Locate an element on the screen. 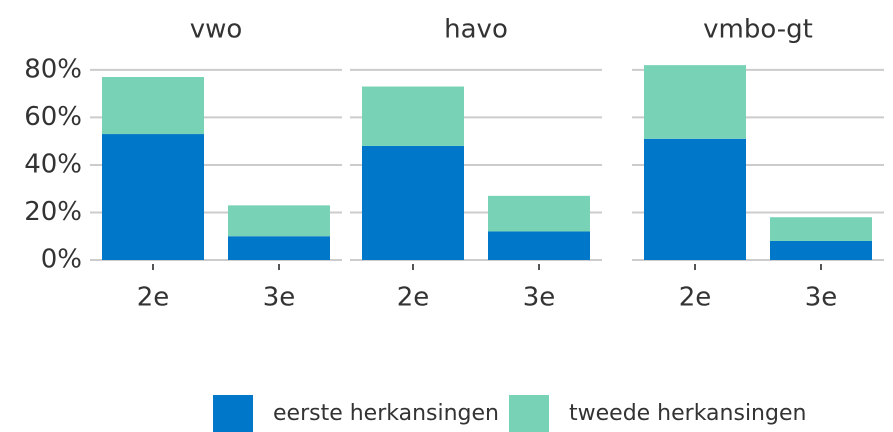 This screenshot has height=432, width=893. legend-label: tweede herkansingen is located at coordinates (687, 413).